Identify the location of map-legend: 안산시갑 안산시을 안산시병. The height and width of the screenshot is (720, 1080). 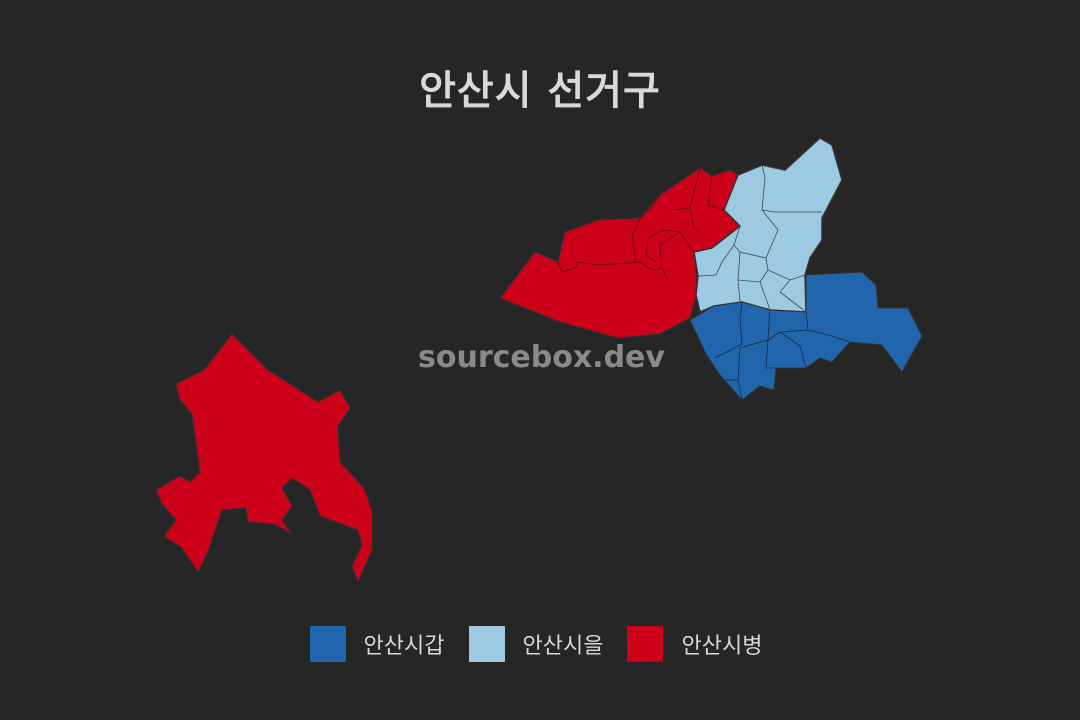
(540, 644).